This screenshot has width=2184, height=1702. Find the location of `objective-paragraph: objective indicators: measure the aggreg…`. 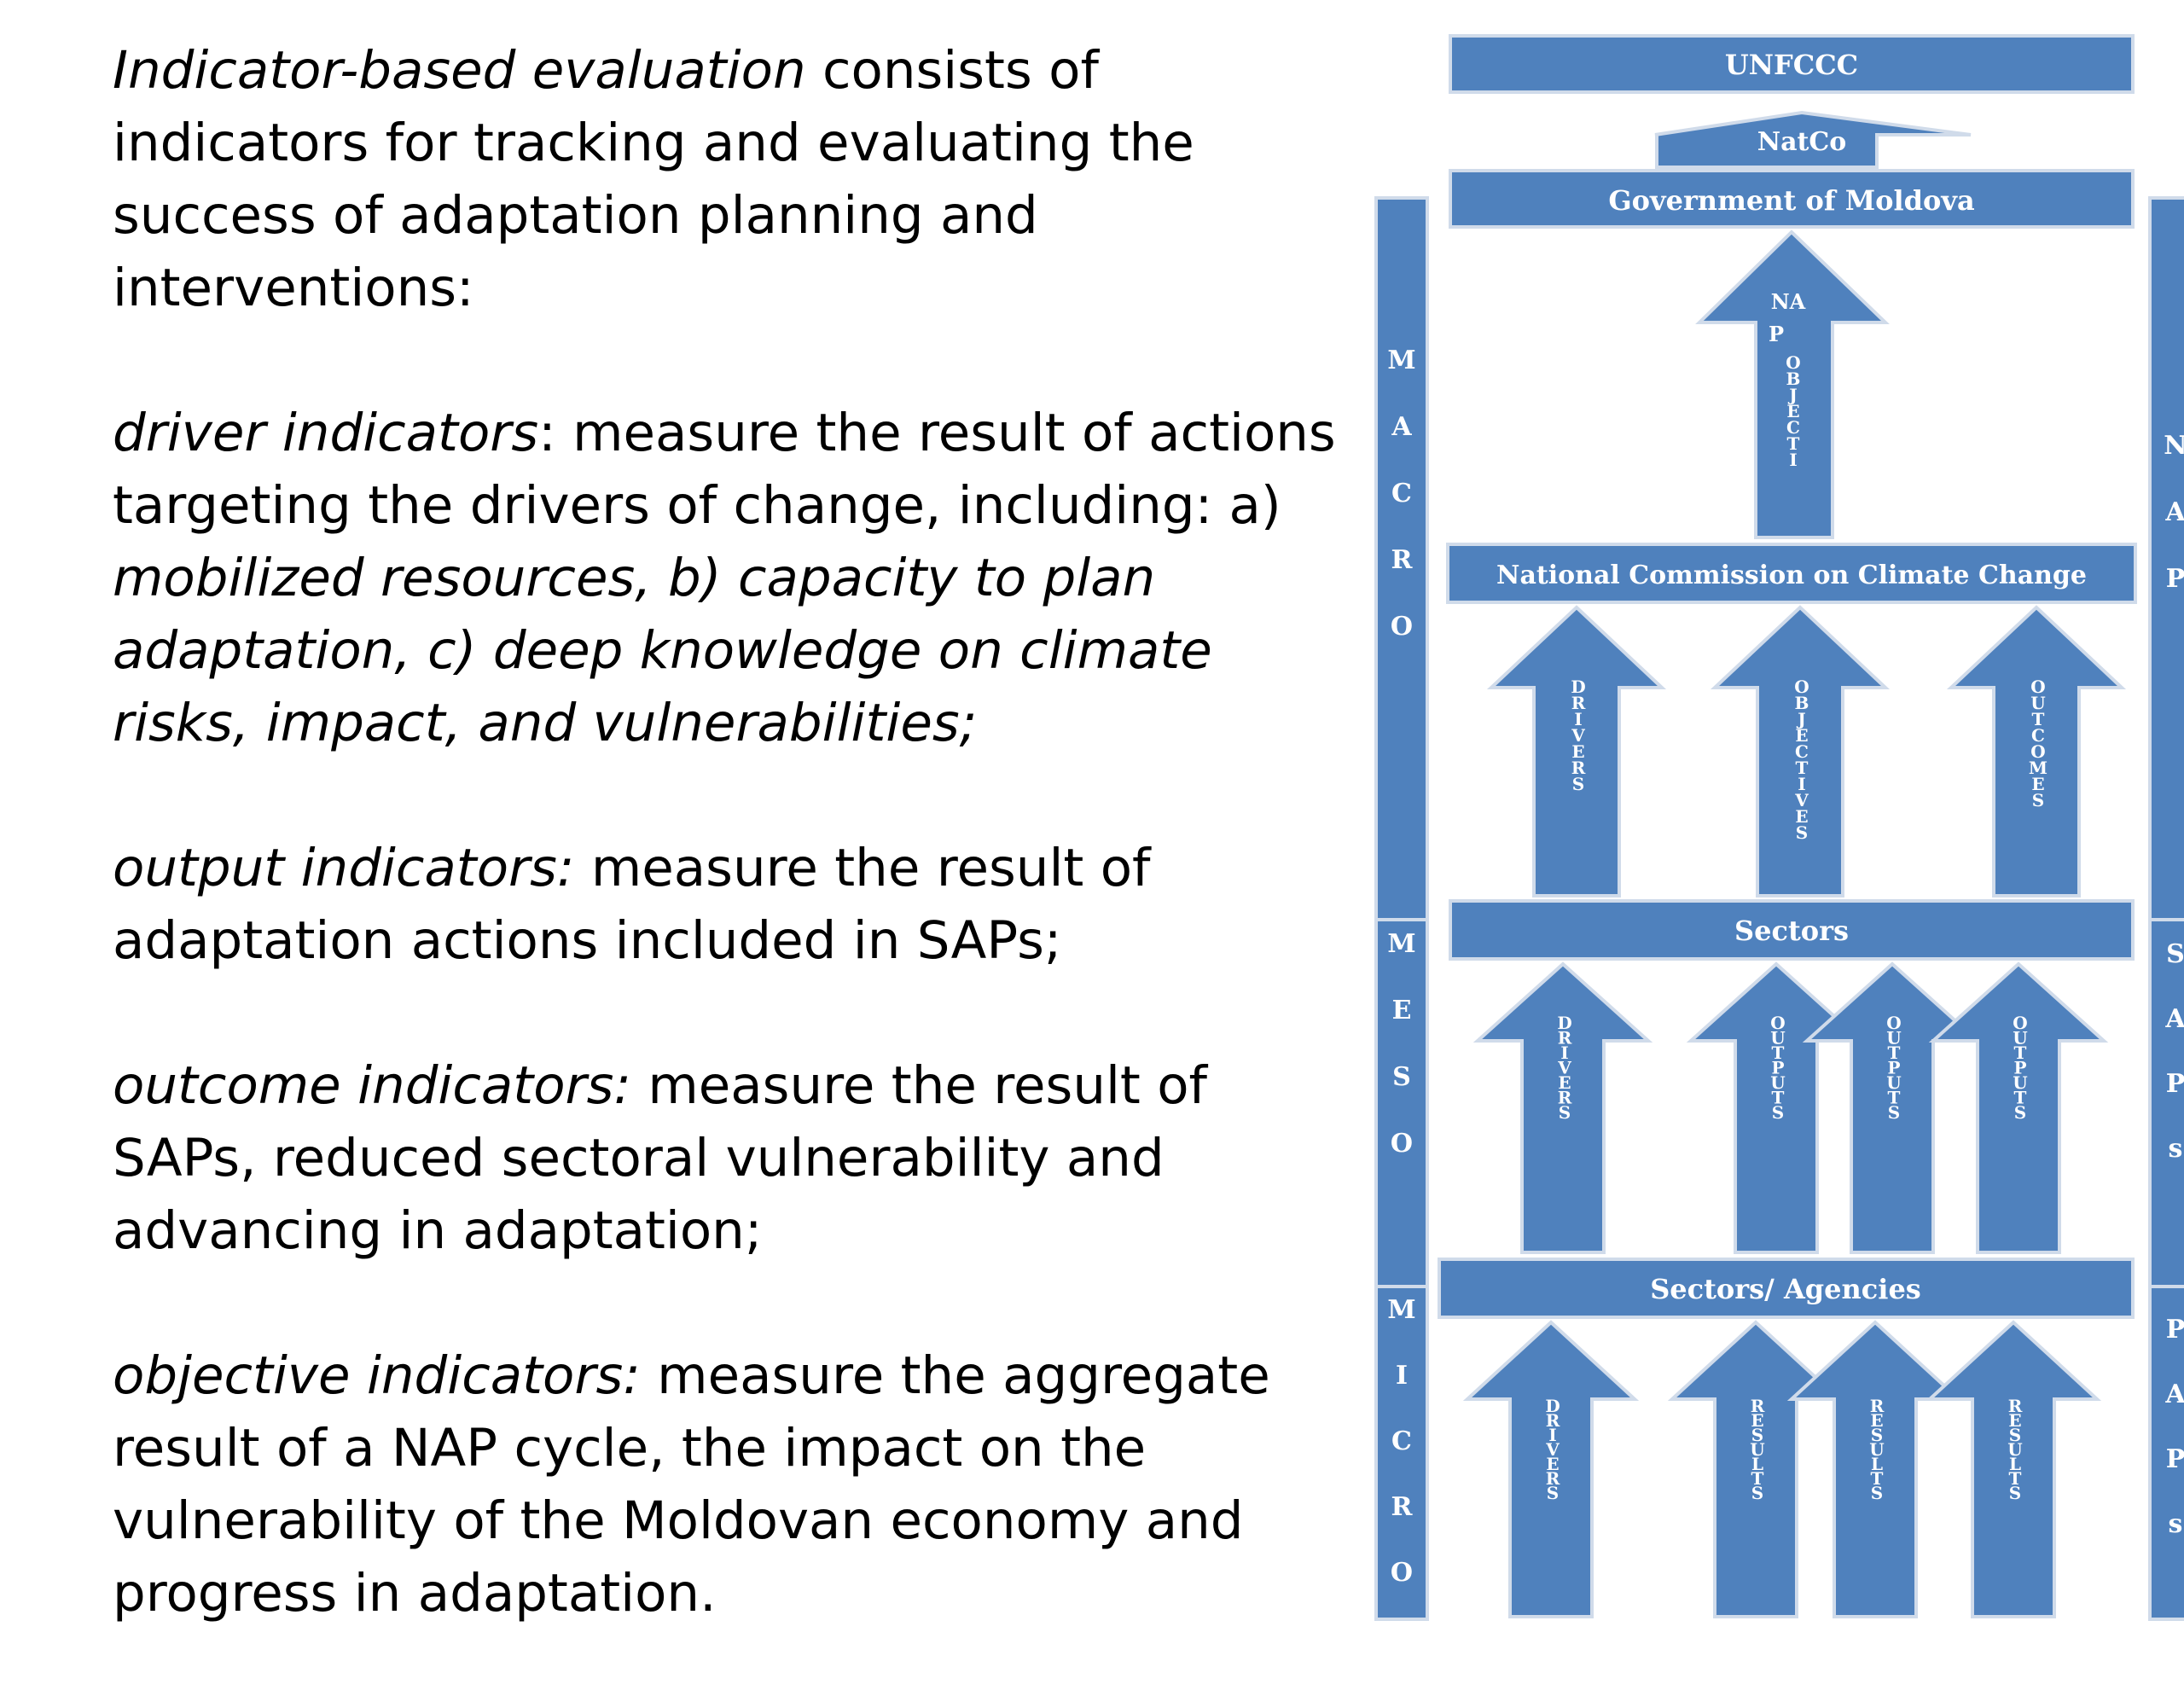

objective-paragraph: objective indicators: measure the aggreg… is located at coordinates (735, 1484).